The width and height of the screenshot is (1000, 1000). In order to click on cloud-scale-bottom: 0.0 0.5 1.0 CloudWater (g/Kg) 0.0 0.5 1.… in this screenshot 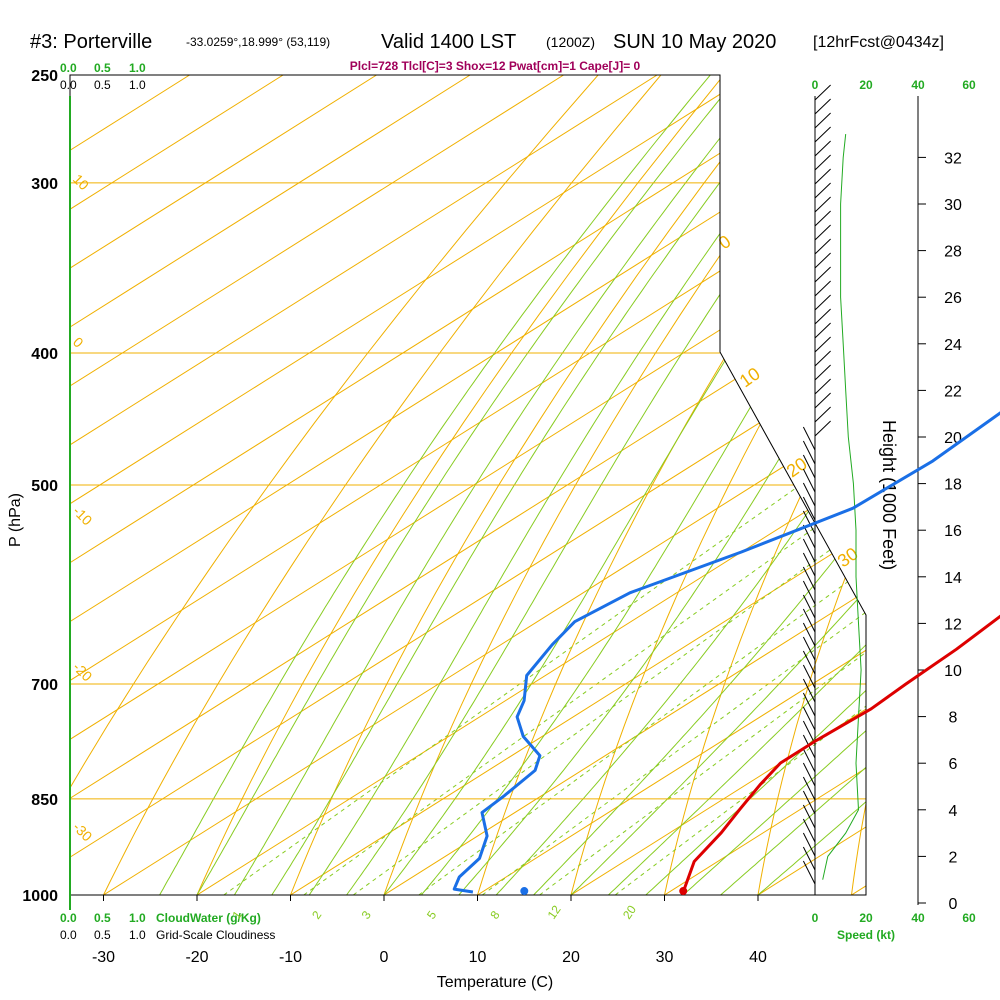, I will do `click(167, 926)`.